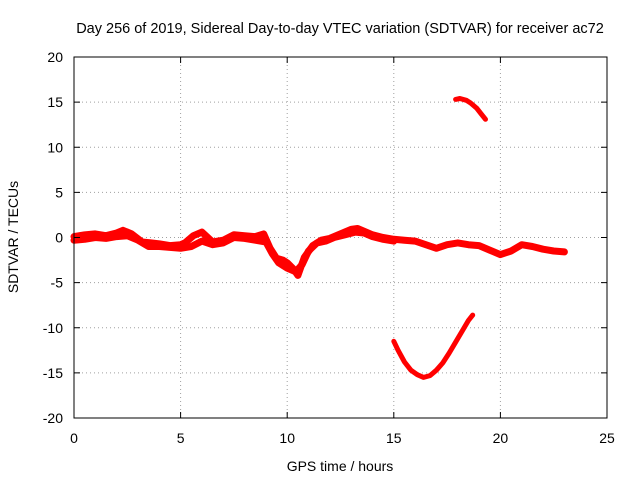 The image size is (640, 480). Describe the element at coordinates (470, 109) in the screenshot. I see `series-arc-upper` at that location.